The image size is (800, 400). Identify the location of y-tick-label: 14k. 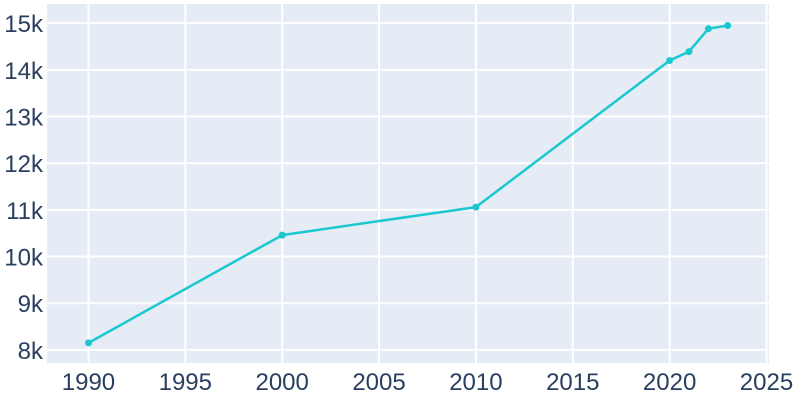
(24, 71).